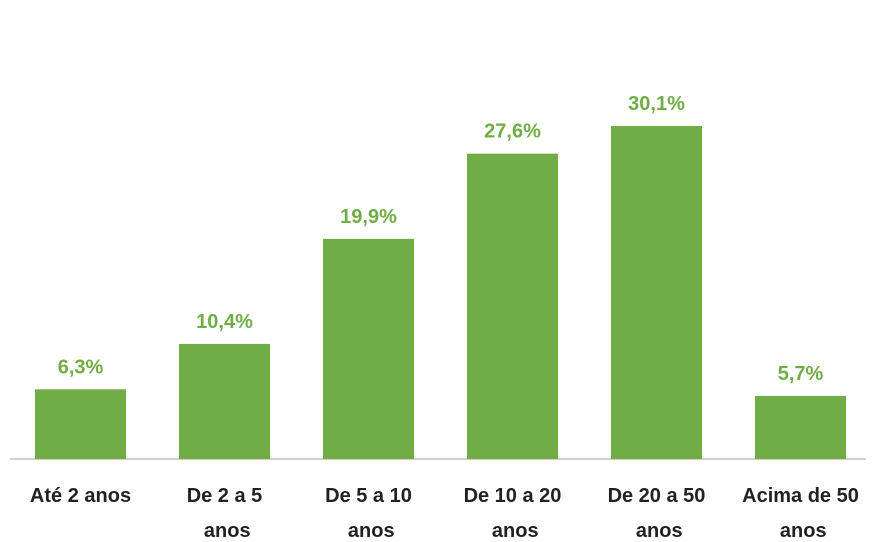 The height and width of the screenshot is (542, 876). Describe the element at coordinates (801, 374) in the screenshot. I see `data-label: 5,7%` at that location.